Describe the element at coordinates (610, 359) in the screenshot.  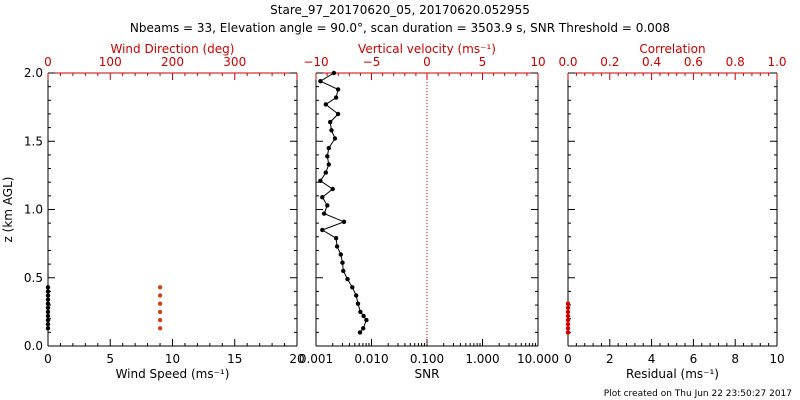
I see `x-tick-label-bottom: 2` at that location.